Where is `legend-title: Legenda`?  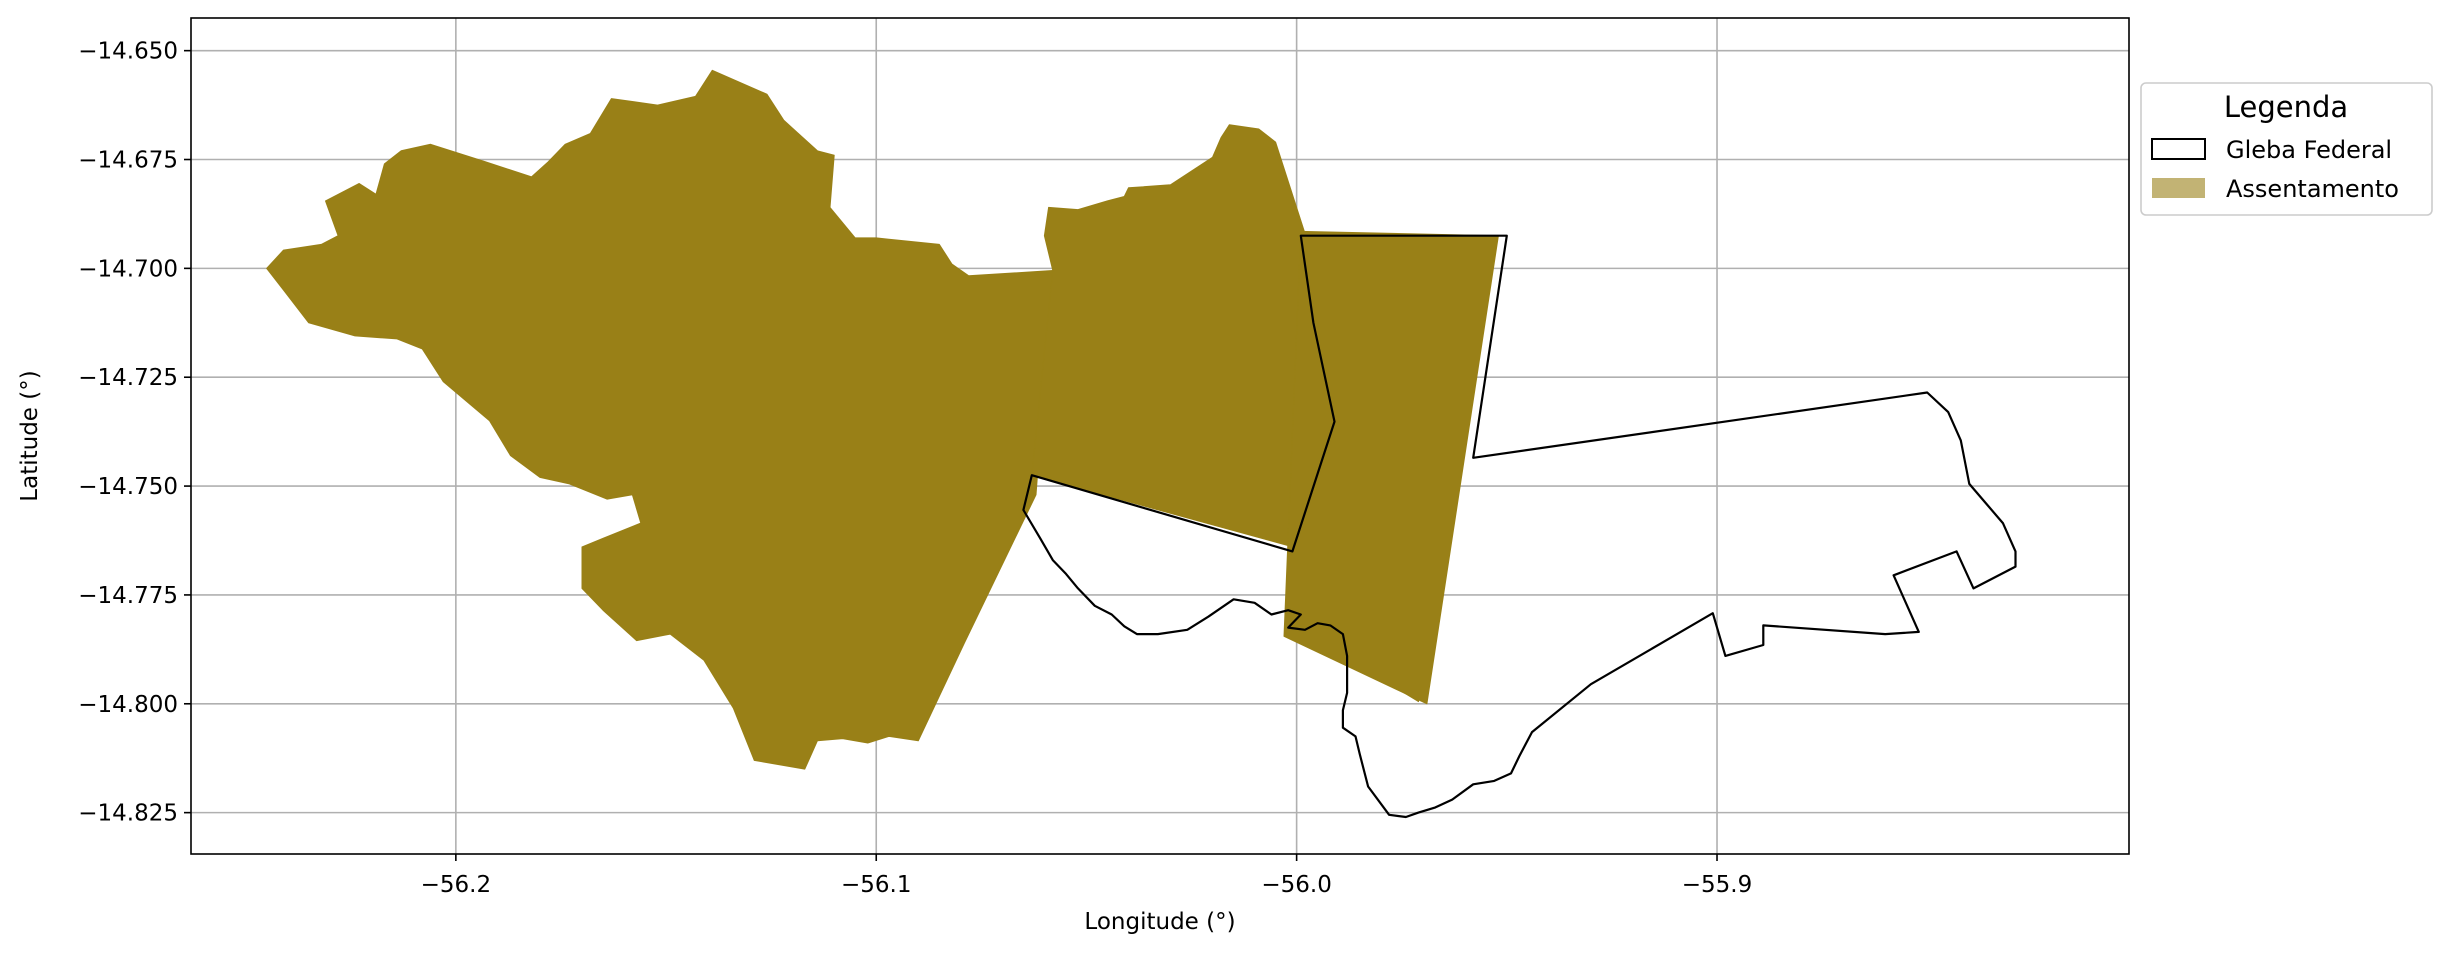 legend-title: Legenda is located at coordinates (2286, 107).